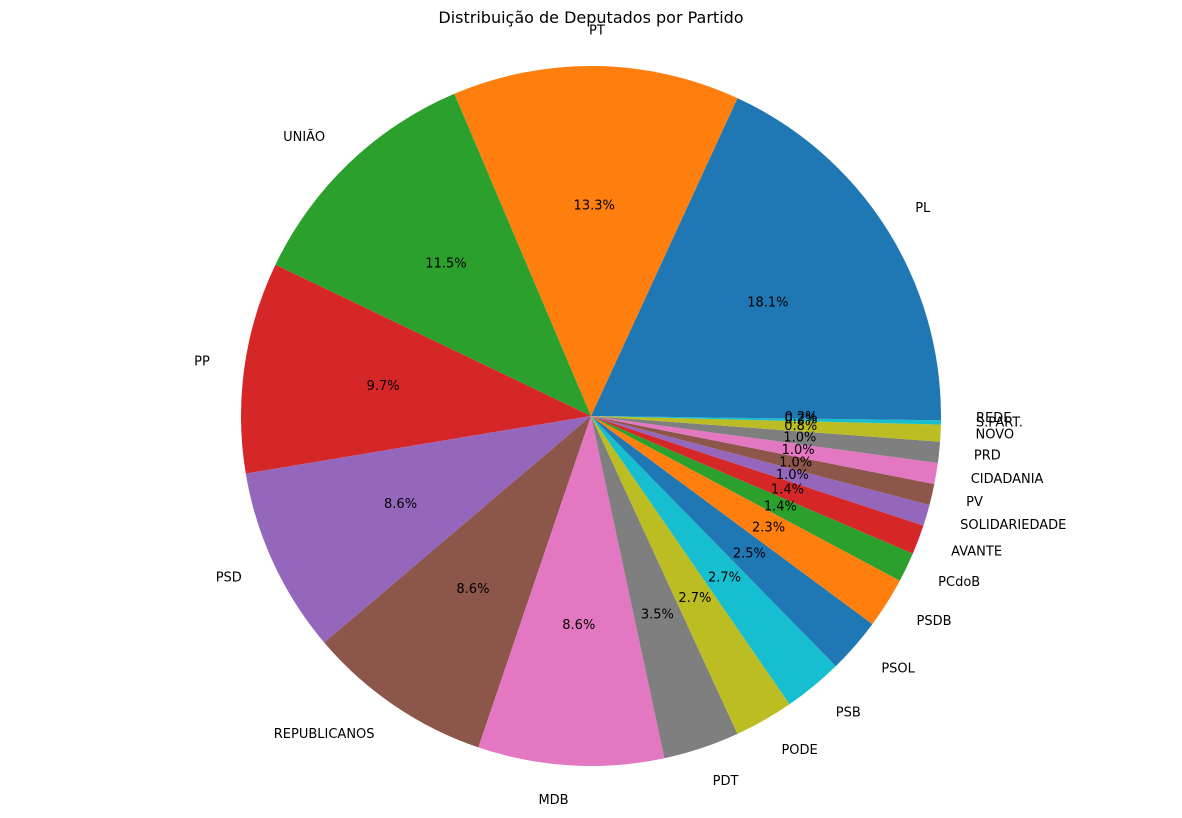 This screenshot has width=1182, height=818. I want to click on pie-slice-pp, so click(416, 369).